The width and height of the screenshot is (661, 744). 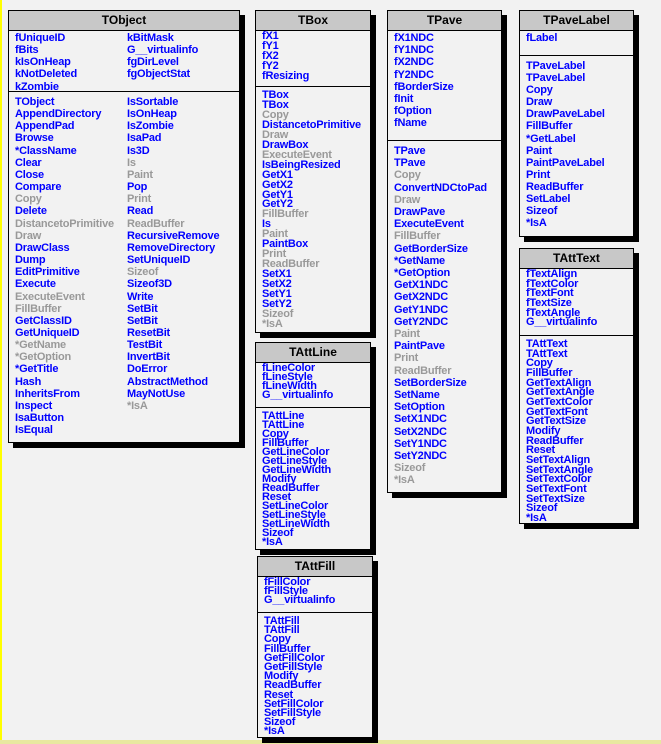 I want to click on member-function: Pop, so click(x=137, y=187).